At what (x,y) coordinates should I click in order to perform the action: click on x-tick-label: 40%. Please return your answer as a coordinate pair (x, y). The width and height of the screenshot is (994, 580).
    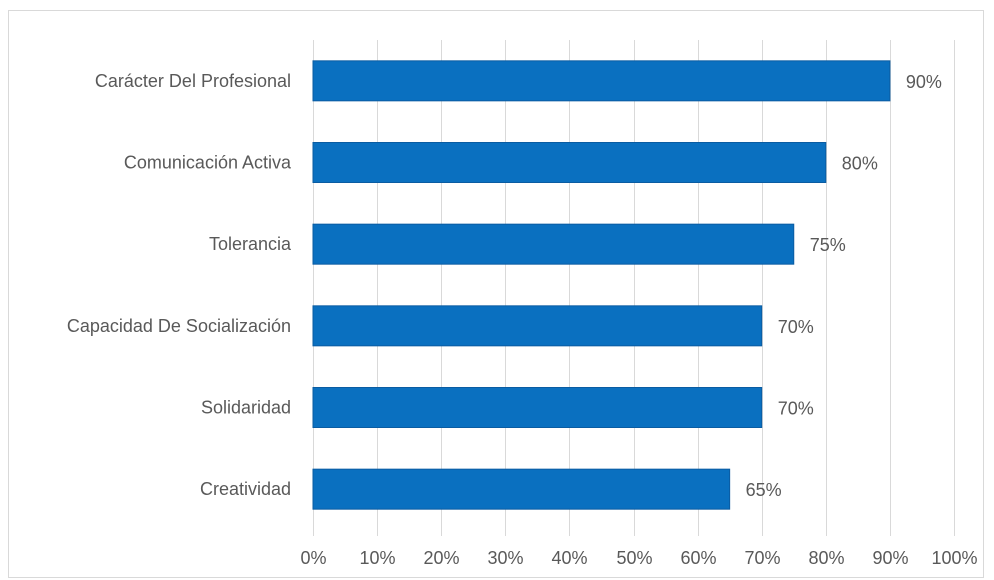
    Looking at the image, I should click on (569, 558).